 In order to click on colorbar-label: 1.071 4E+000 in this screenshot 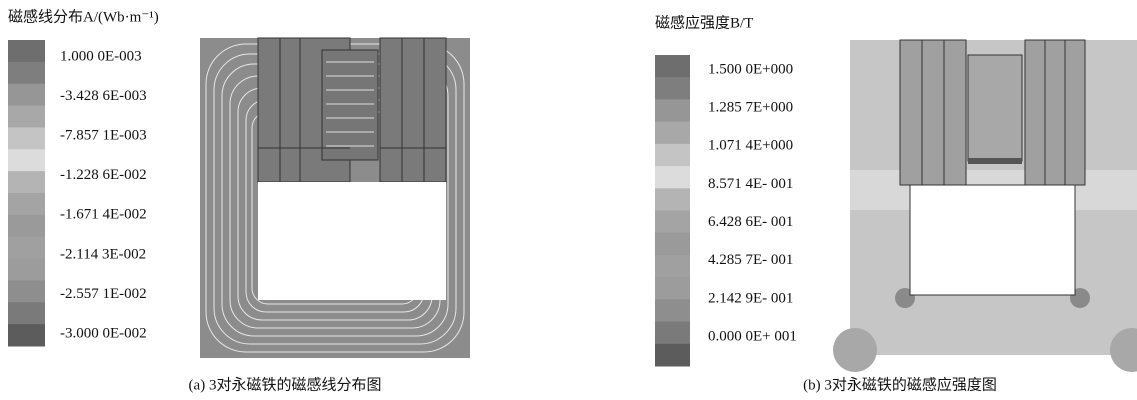, I will do `click(750, 146)`.